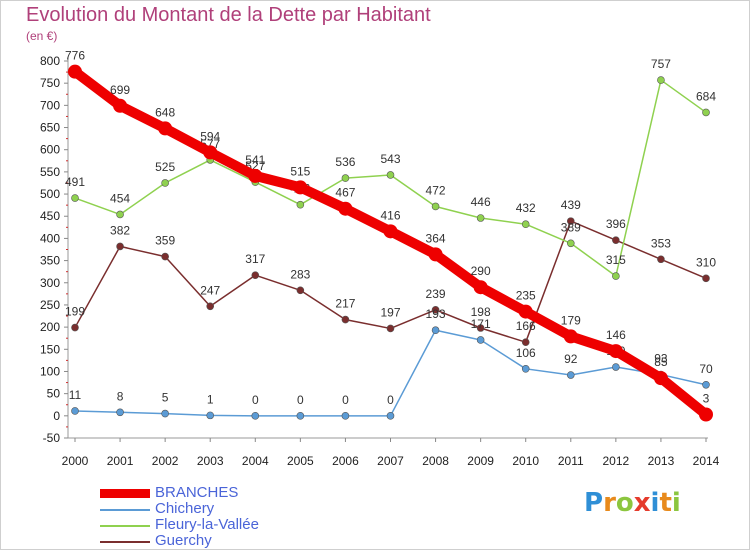 Image resolution: width=750 pixels, height=550 pixels. I want to click on data-label-guerchy: 198, so click(481, 312).